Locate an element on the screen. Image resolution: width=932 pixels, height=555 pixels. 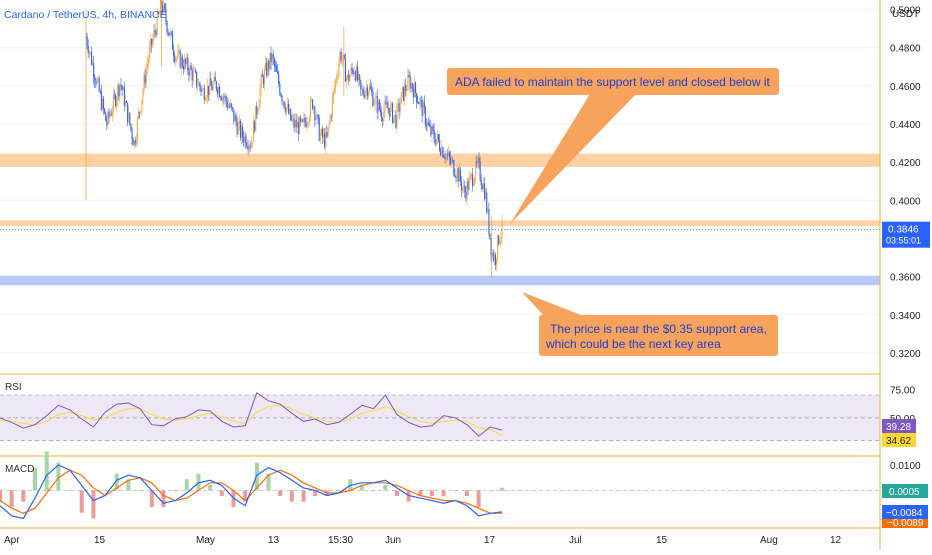
candle-countdown: 03:55:01 is located at coordinates (903, 241).